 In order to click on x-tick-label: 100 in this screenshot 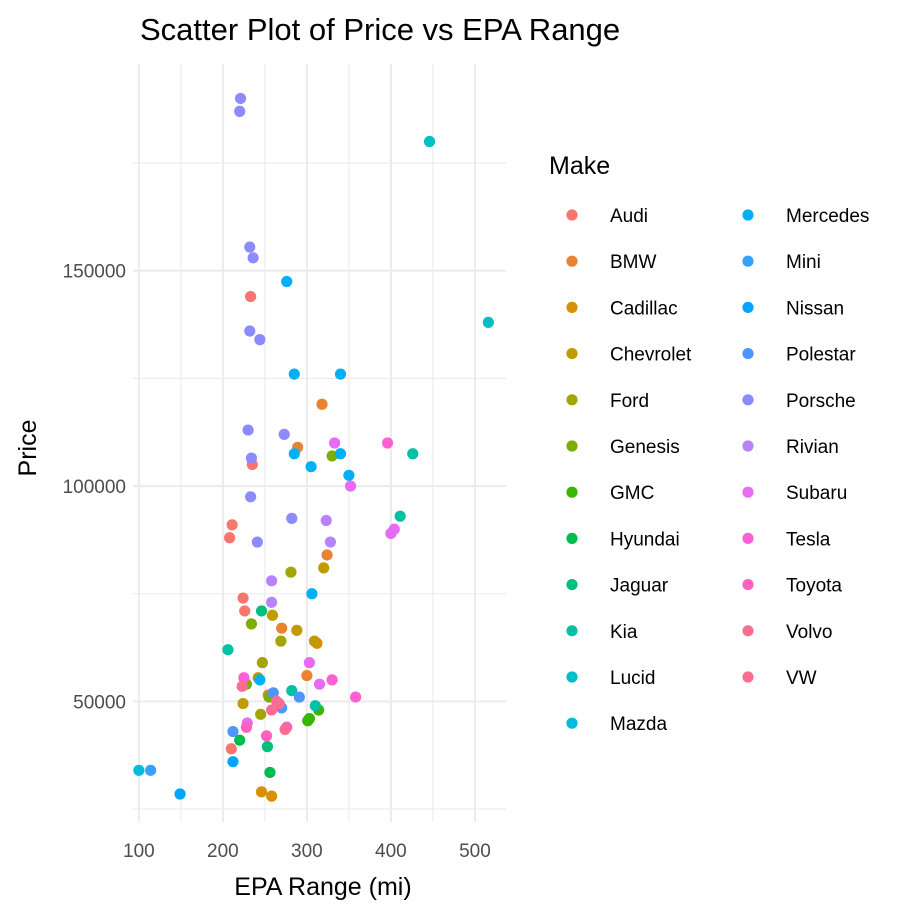, I will do `click(139, 851)`.